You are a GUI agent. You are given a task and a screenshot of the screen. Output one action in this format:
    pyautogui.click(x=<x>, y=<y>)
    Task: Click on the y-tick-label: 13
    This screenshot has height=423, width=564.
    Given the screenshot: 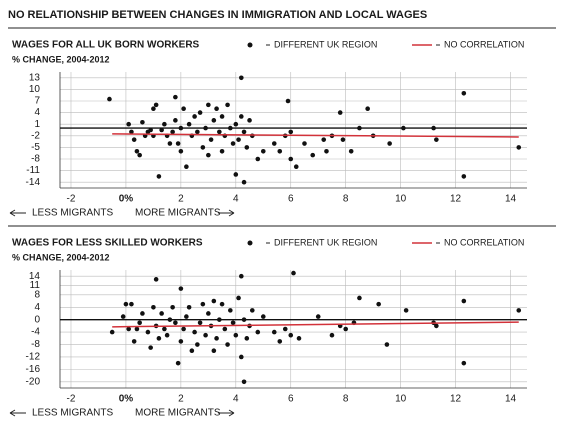 What is the action you would take?
    pyautogui.click(x=35, y=77)
    